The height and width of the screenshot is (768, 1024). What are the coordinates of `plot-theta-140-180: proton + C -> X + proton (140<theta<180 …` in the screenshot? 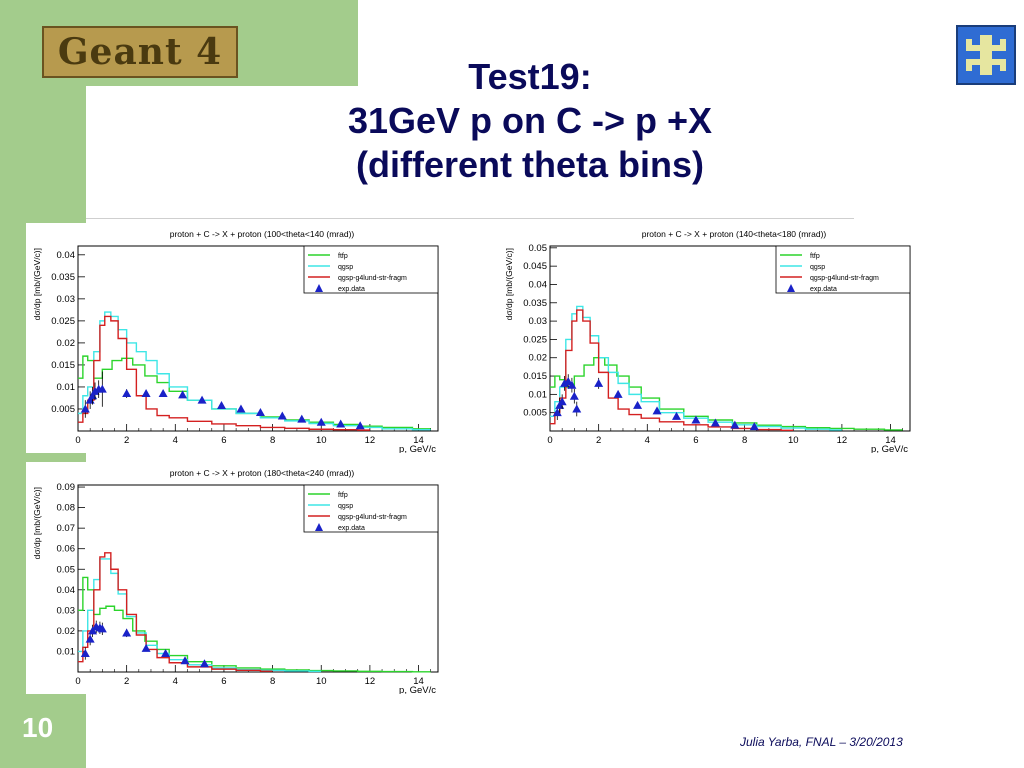 It's located at (708, 339).